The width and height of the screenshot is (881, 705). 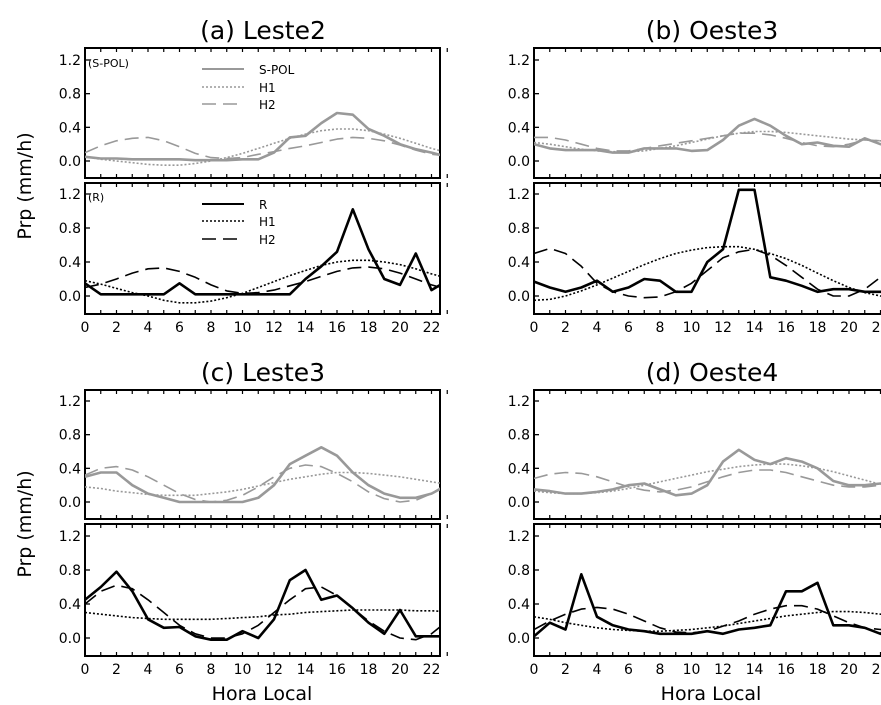 What do you see at coordinates (262, 694) in the screenshot?
I see `x-axis-label-left: Hora Local` at bounding box center [262, 694].